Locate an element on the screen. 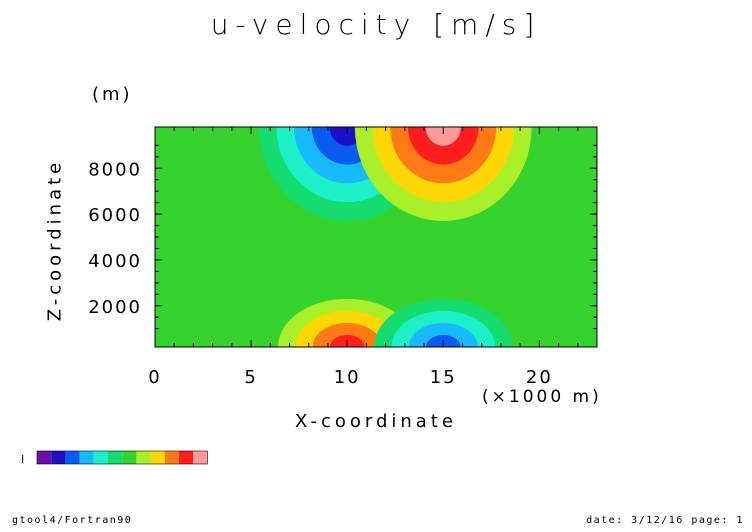  x-axis-unit: (×1000 m) is located at coordinates (542, 397).